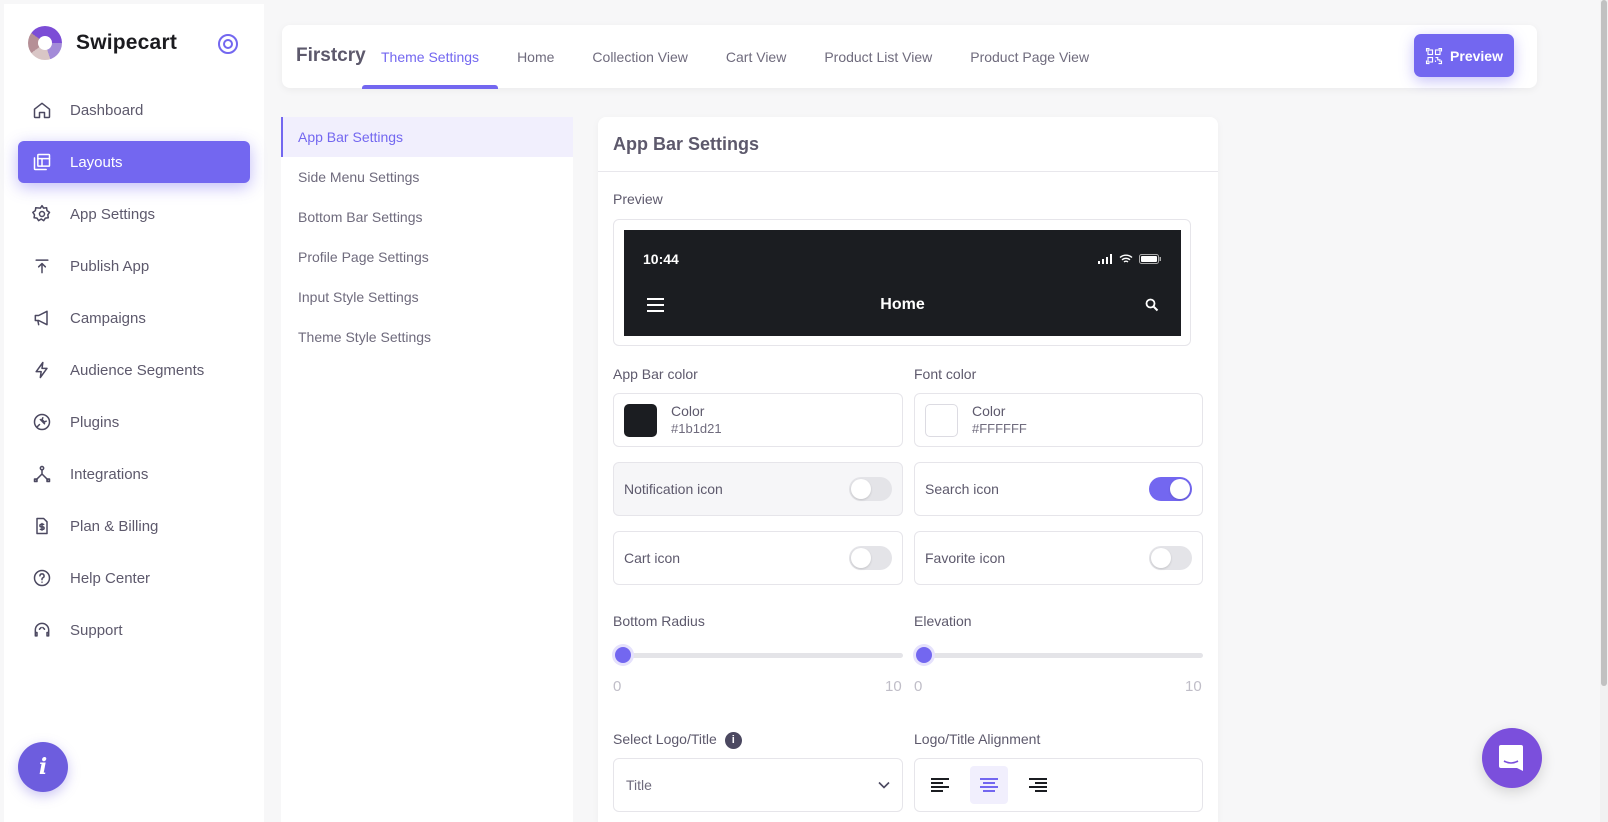 The width and height of the screenshot is (1608, 822). Describe the element at coordinates (42, 526) in the screenshot. I see `billing-icon` at that location.